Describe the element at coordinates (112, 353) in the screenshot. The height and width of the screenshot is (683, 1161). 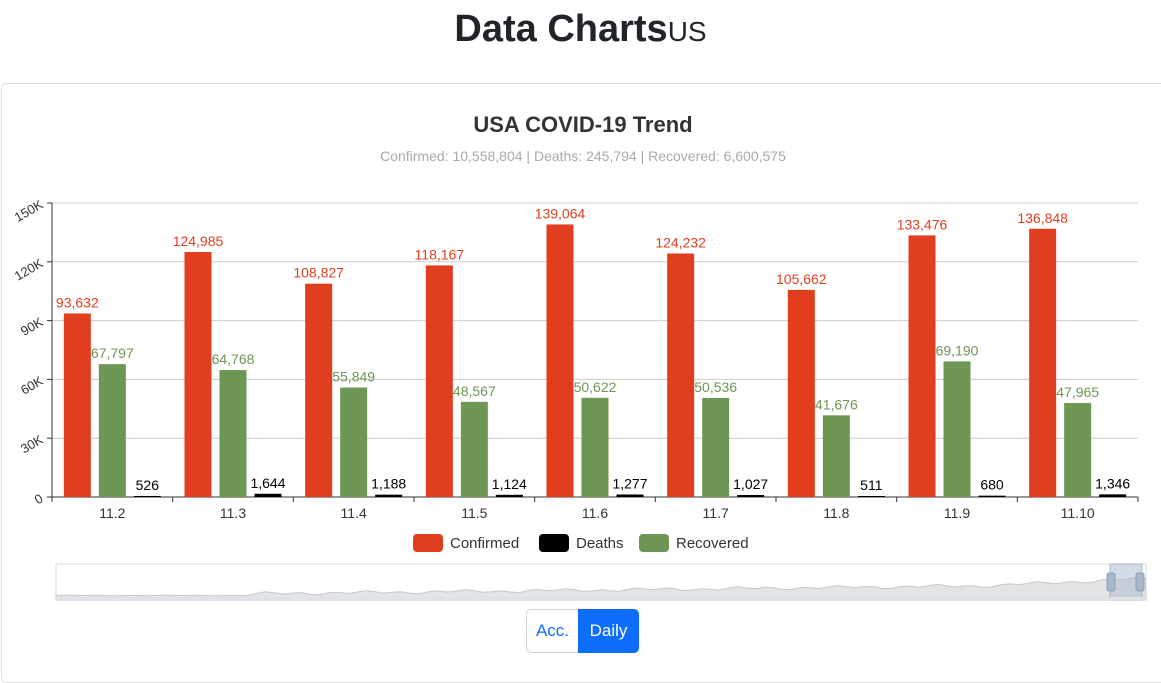
I see `data-label-recovered: 67,797` at that location.